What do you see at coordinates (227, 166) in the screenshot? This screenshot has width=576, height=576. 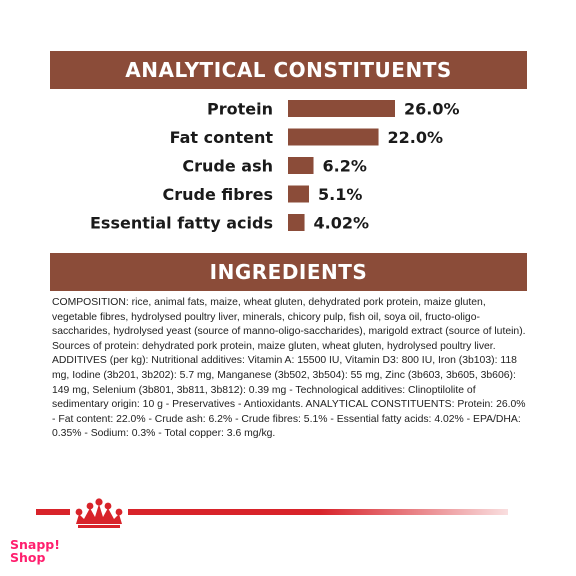 I see `category-label: Crude ash` at bounding box center [227, 166].